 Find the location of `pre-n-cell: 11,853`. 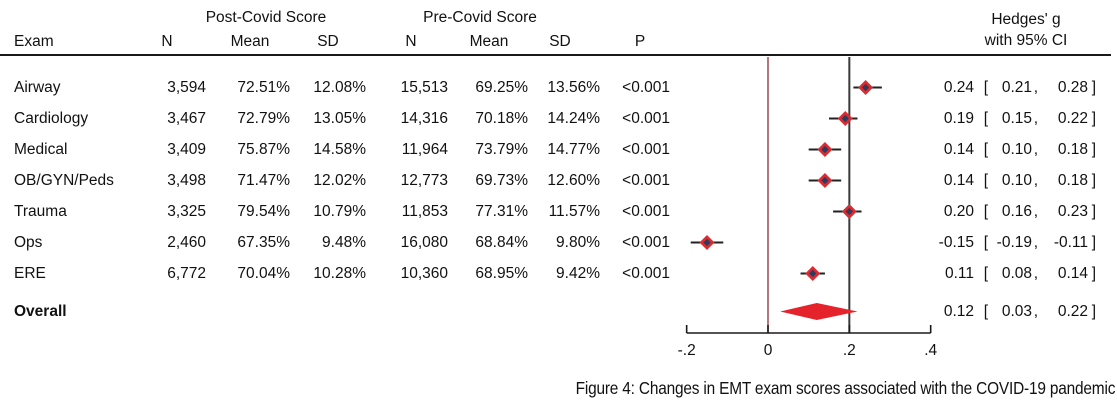

pre-n-cell: 11,853 is located at coordinates (424, 211).